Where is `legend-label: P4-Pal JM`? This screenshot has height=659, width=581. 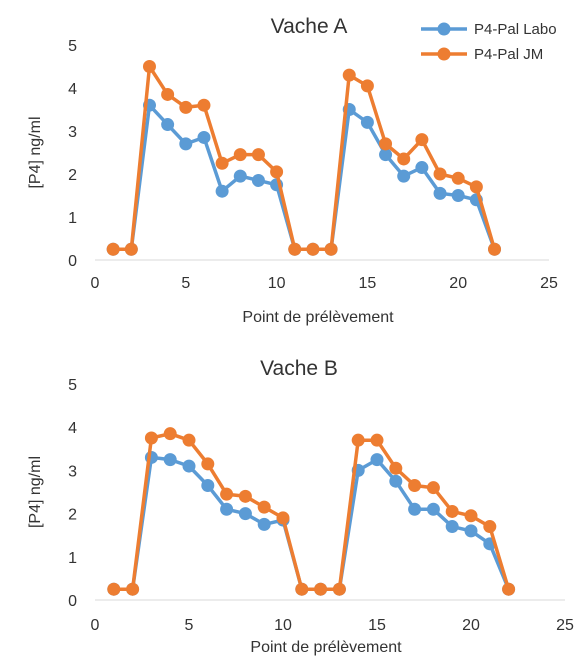 legend-label: P4-Pal JM is located at coordinates (508, 54).